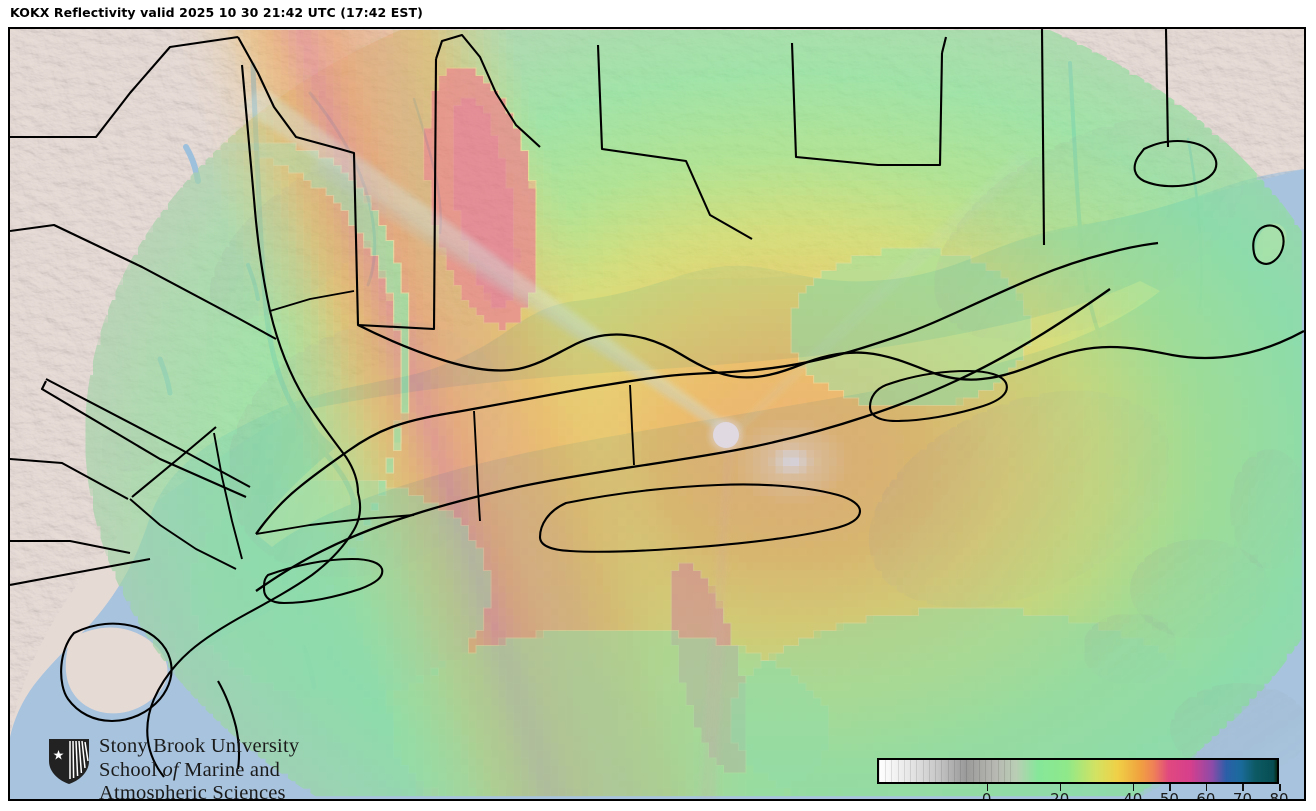 The height and width of the screenshot is (811, 1316). Describe the element at coordinates (199, 746) in the screenshot. I see `logo-line-1: Stony Brook University` at that location.